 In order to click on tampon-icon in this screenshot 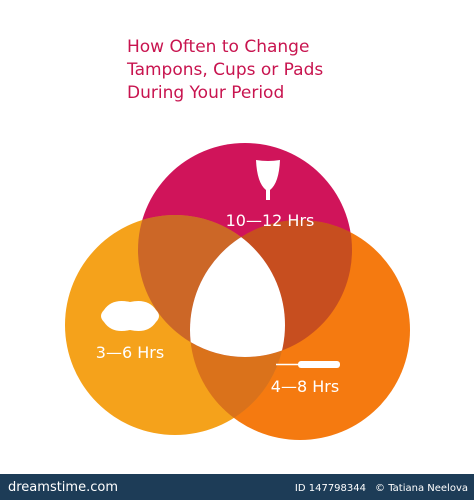, I will do `click(319, 364)`.